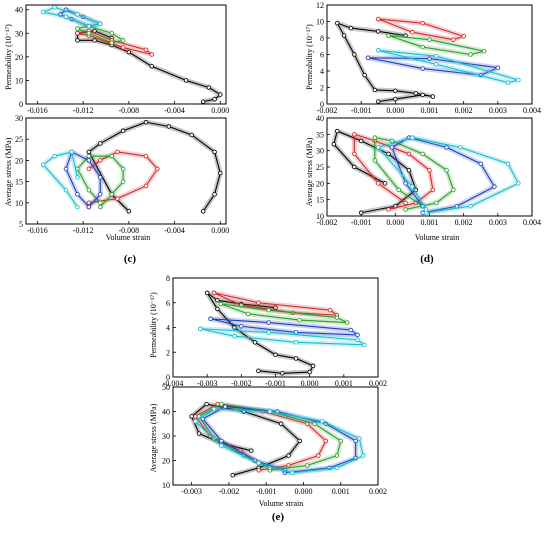 The image size is (550, 535). Describe the element at coordinates (166, 461) in the screenshot. I see `y-tick-label-e-bottom: 20` at that location.